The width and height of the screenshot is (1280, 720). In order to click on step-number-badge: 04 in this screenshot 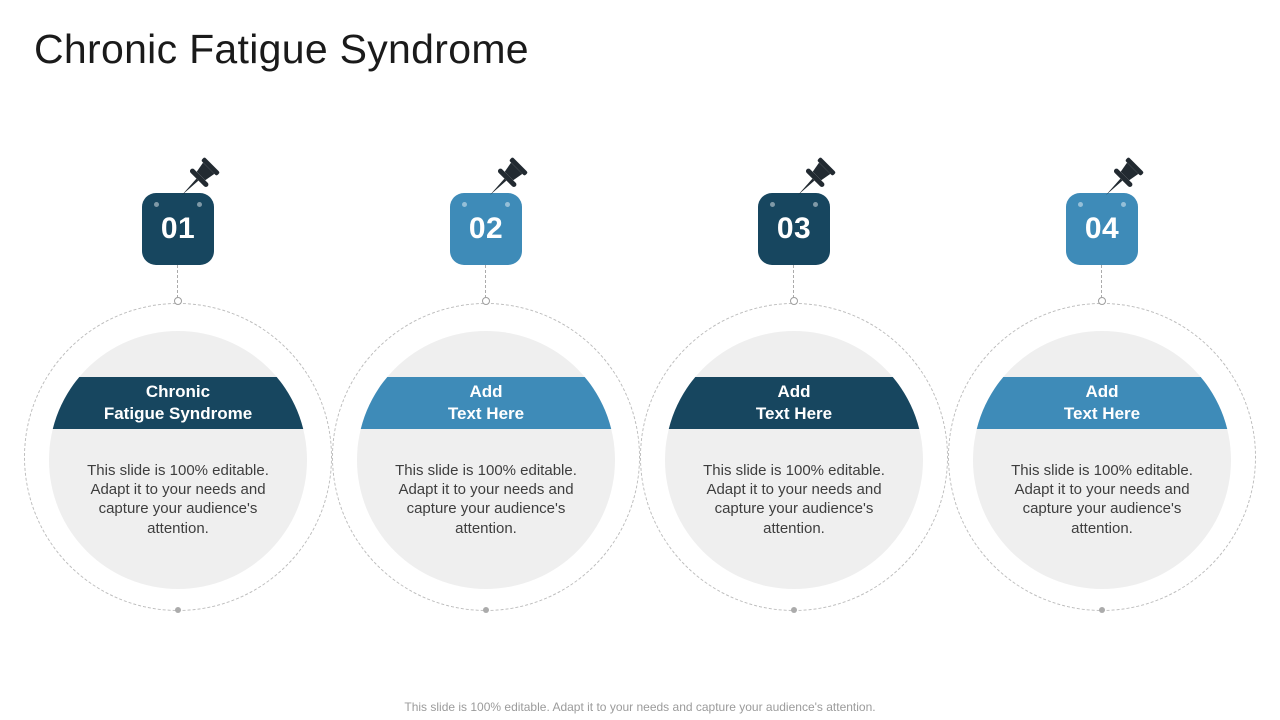, I will do `click(1102, 229)`.